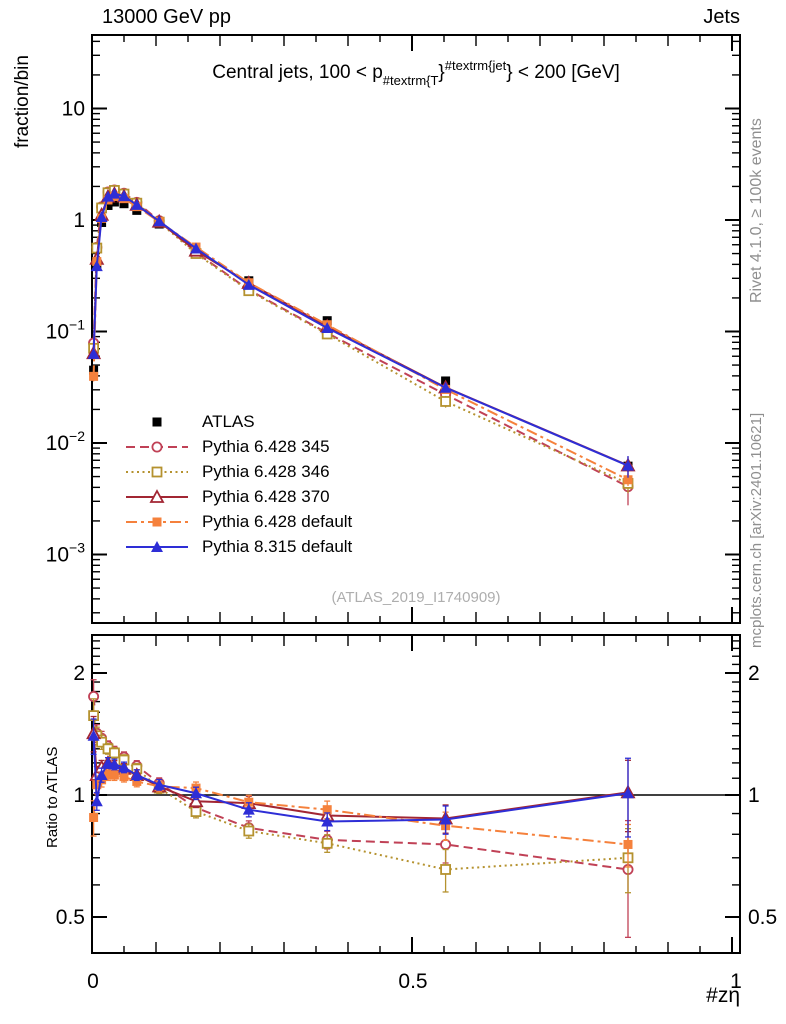 This screenshot has height=1024, width=786. Describe the element at coordinates (723, 995) in the screenshot. I see `x-axis-title: #zη` at that location.